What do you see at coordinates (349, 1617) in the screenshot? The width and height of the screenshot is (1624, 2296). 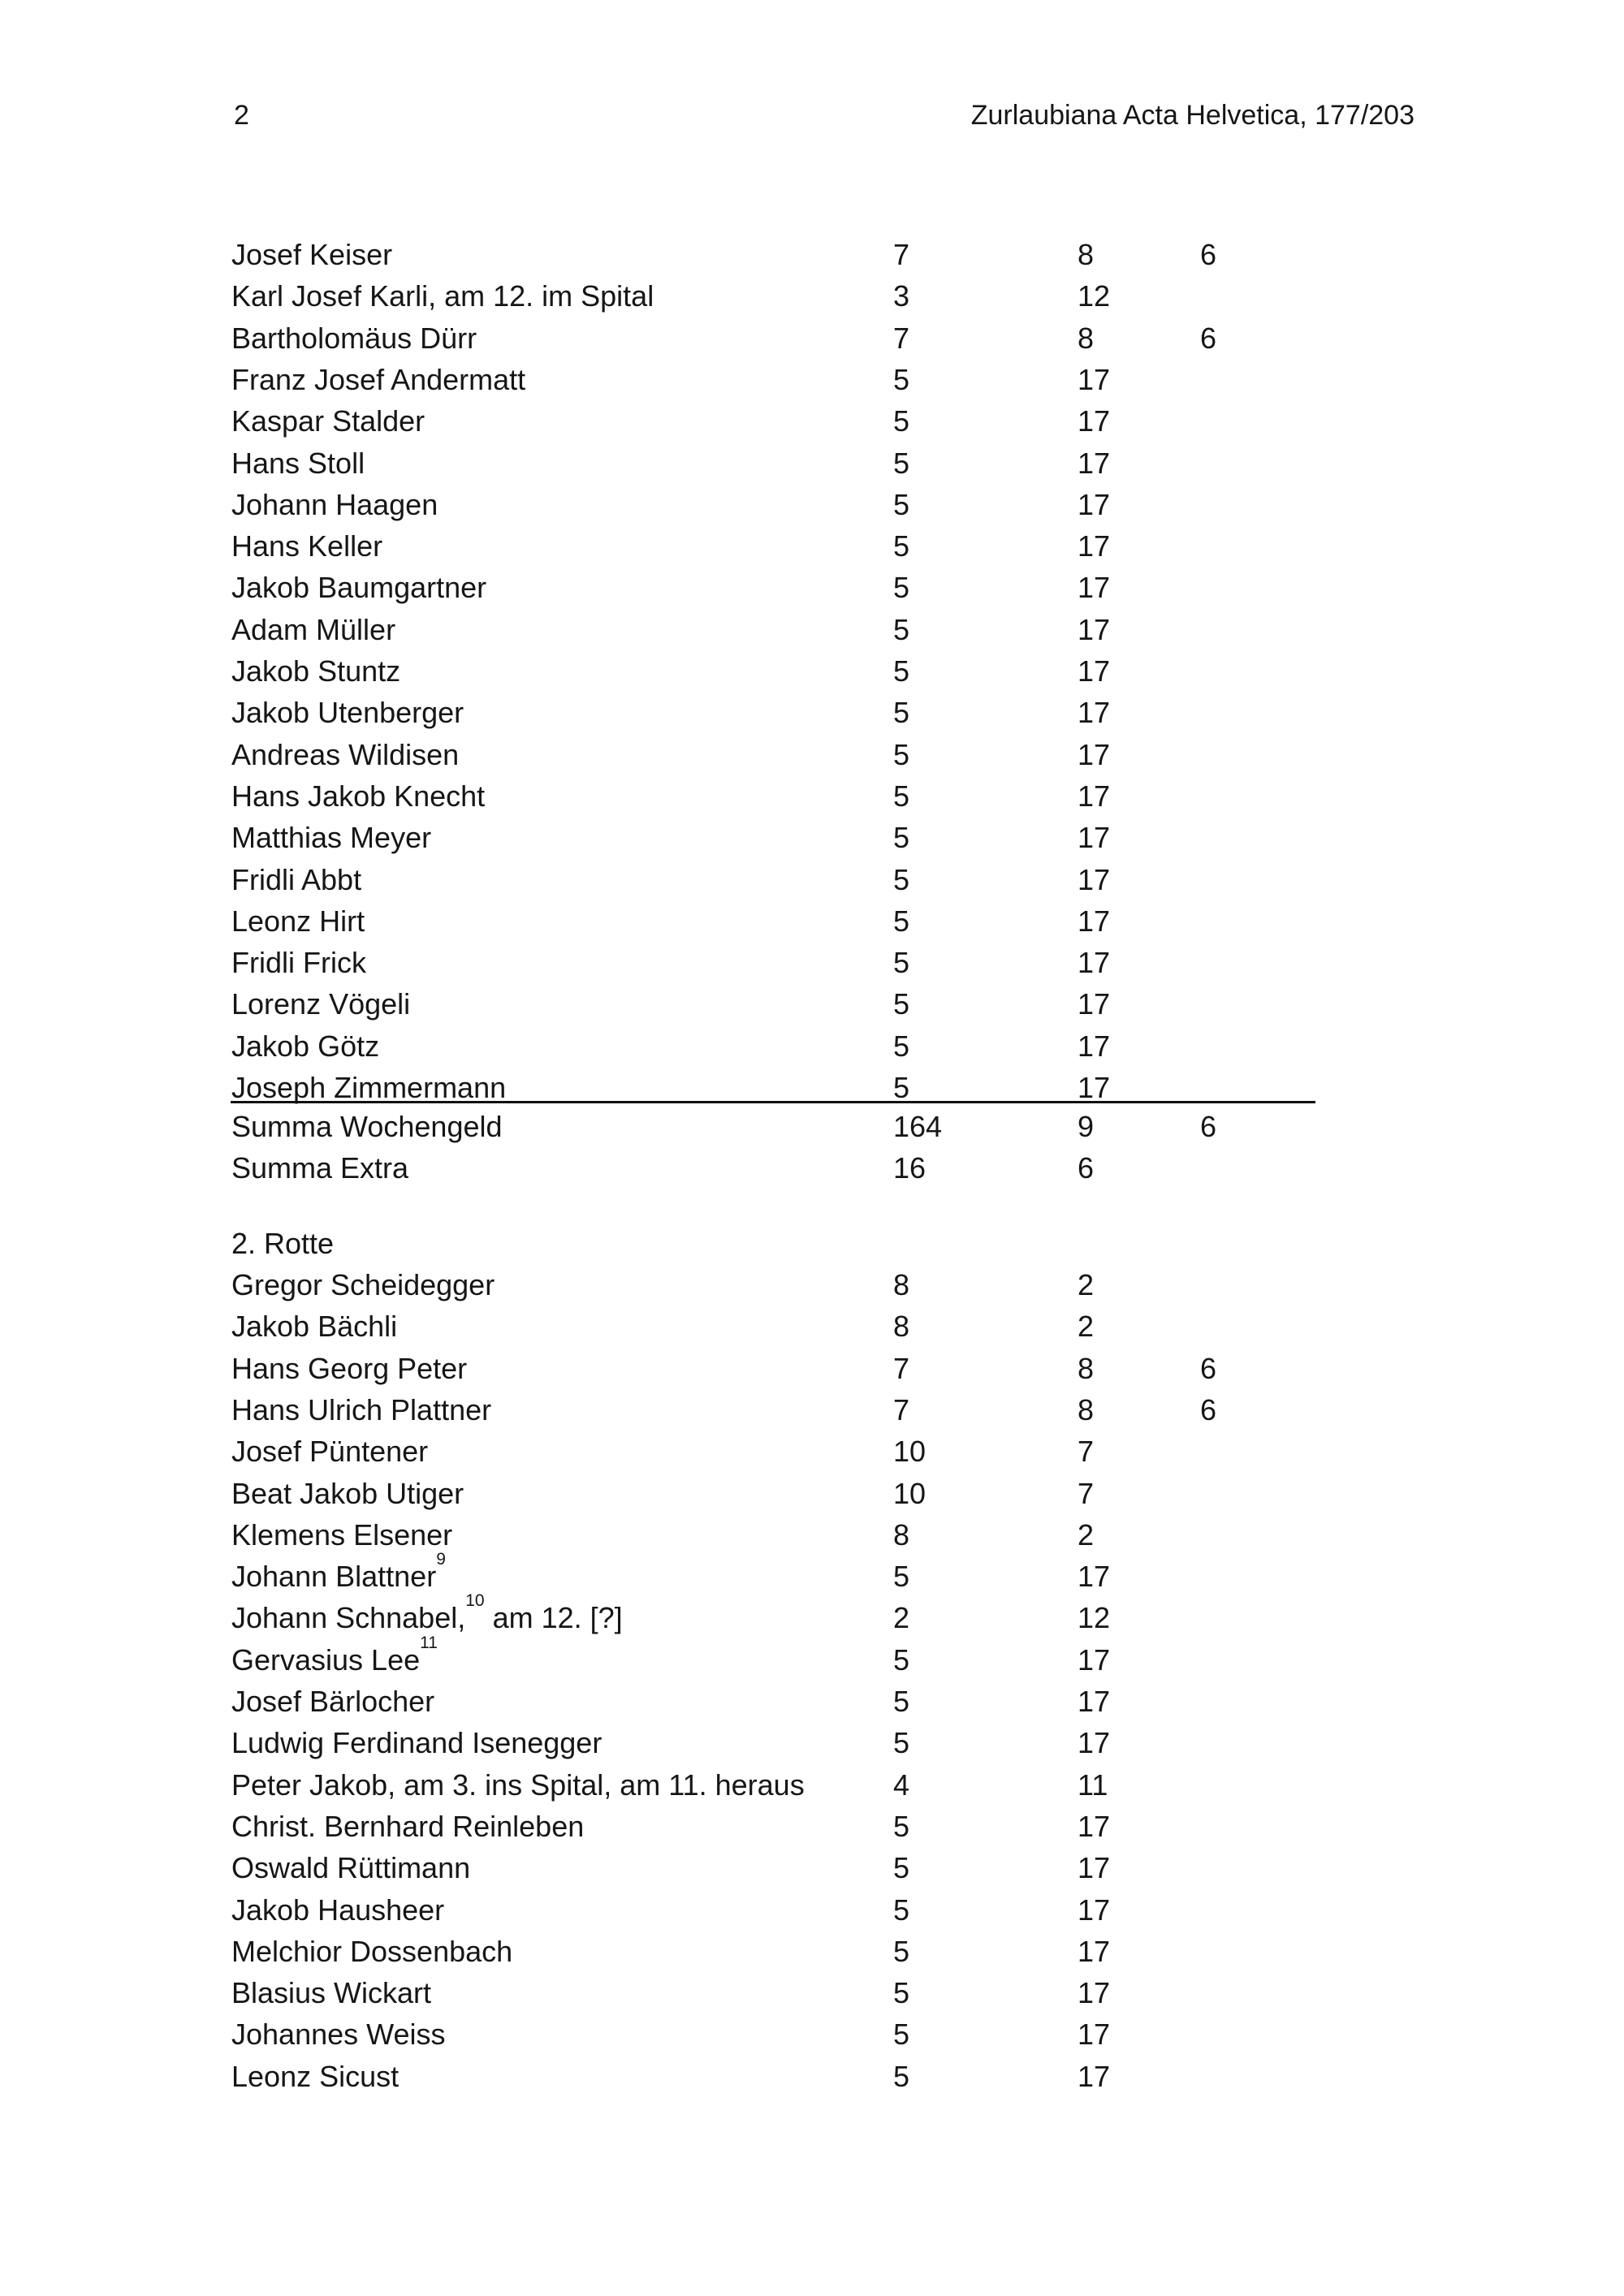 I see `name-text: Johann Schnabel,` at bounding box center [349, 1617].